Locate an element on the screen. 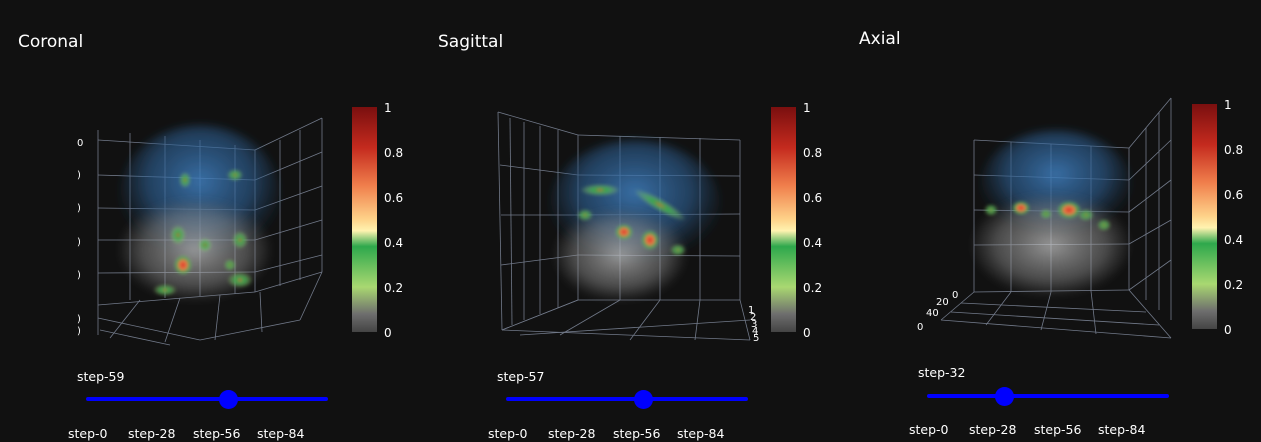 The width and height of the screenshot is (1261, 442). axis-ticks: 0 ) ) ) ) ) ) is located at coordinates (80, 237).